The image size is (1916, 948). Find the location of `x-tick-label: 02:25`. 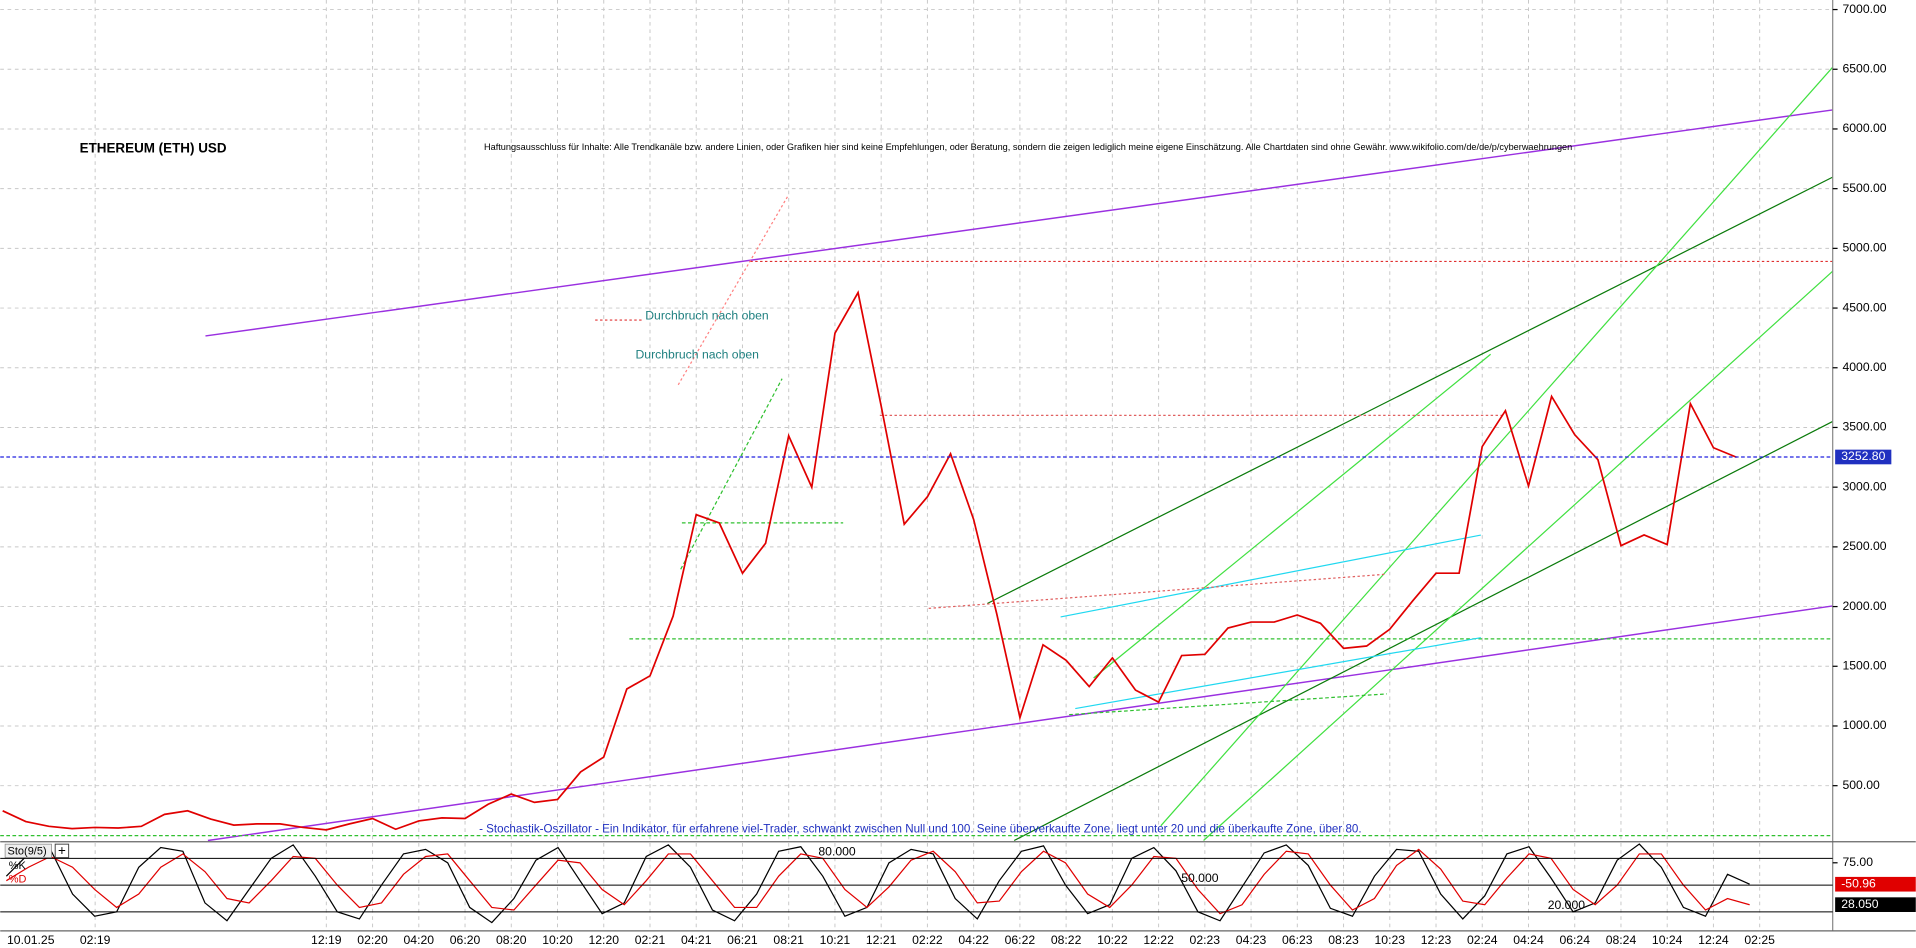

x-tick-label: 02:25 is located at coordinates (1759, 940).